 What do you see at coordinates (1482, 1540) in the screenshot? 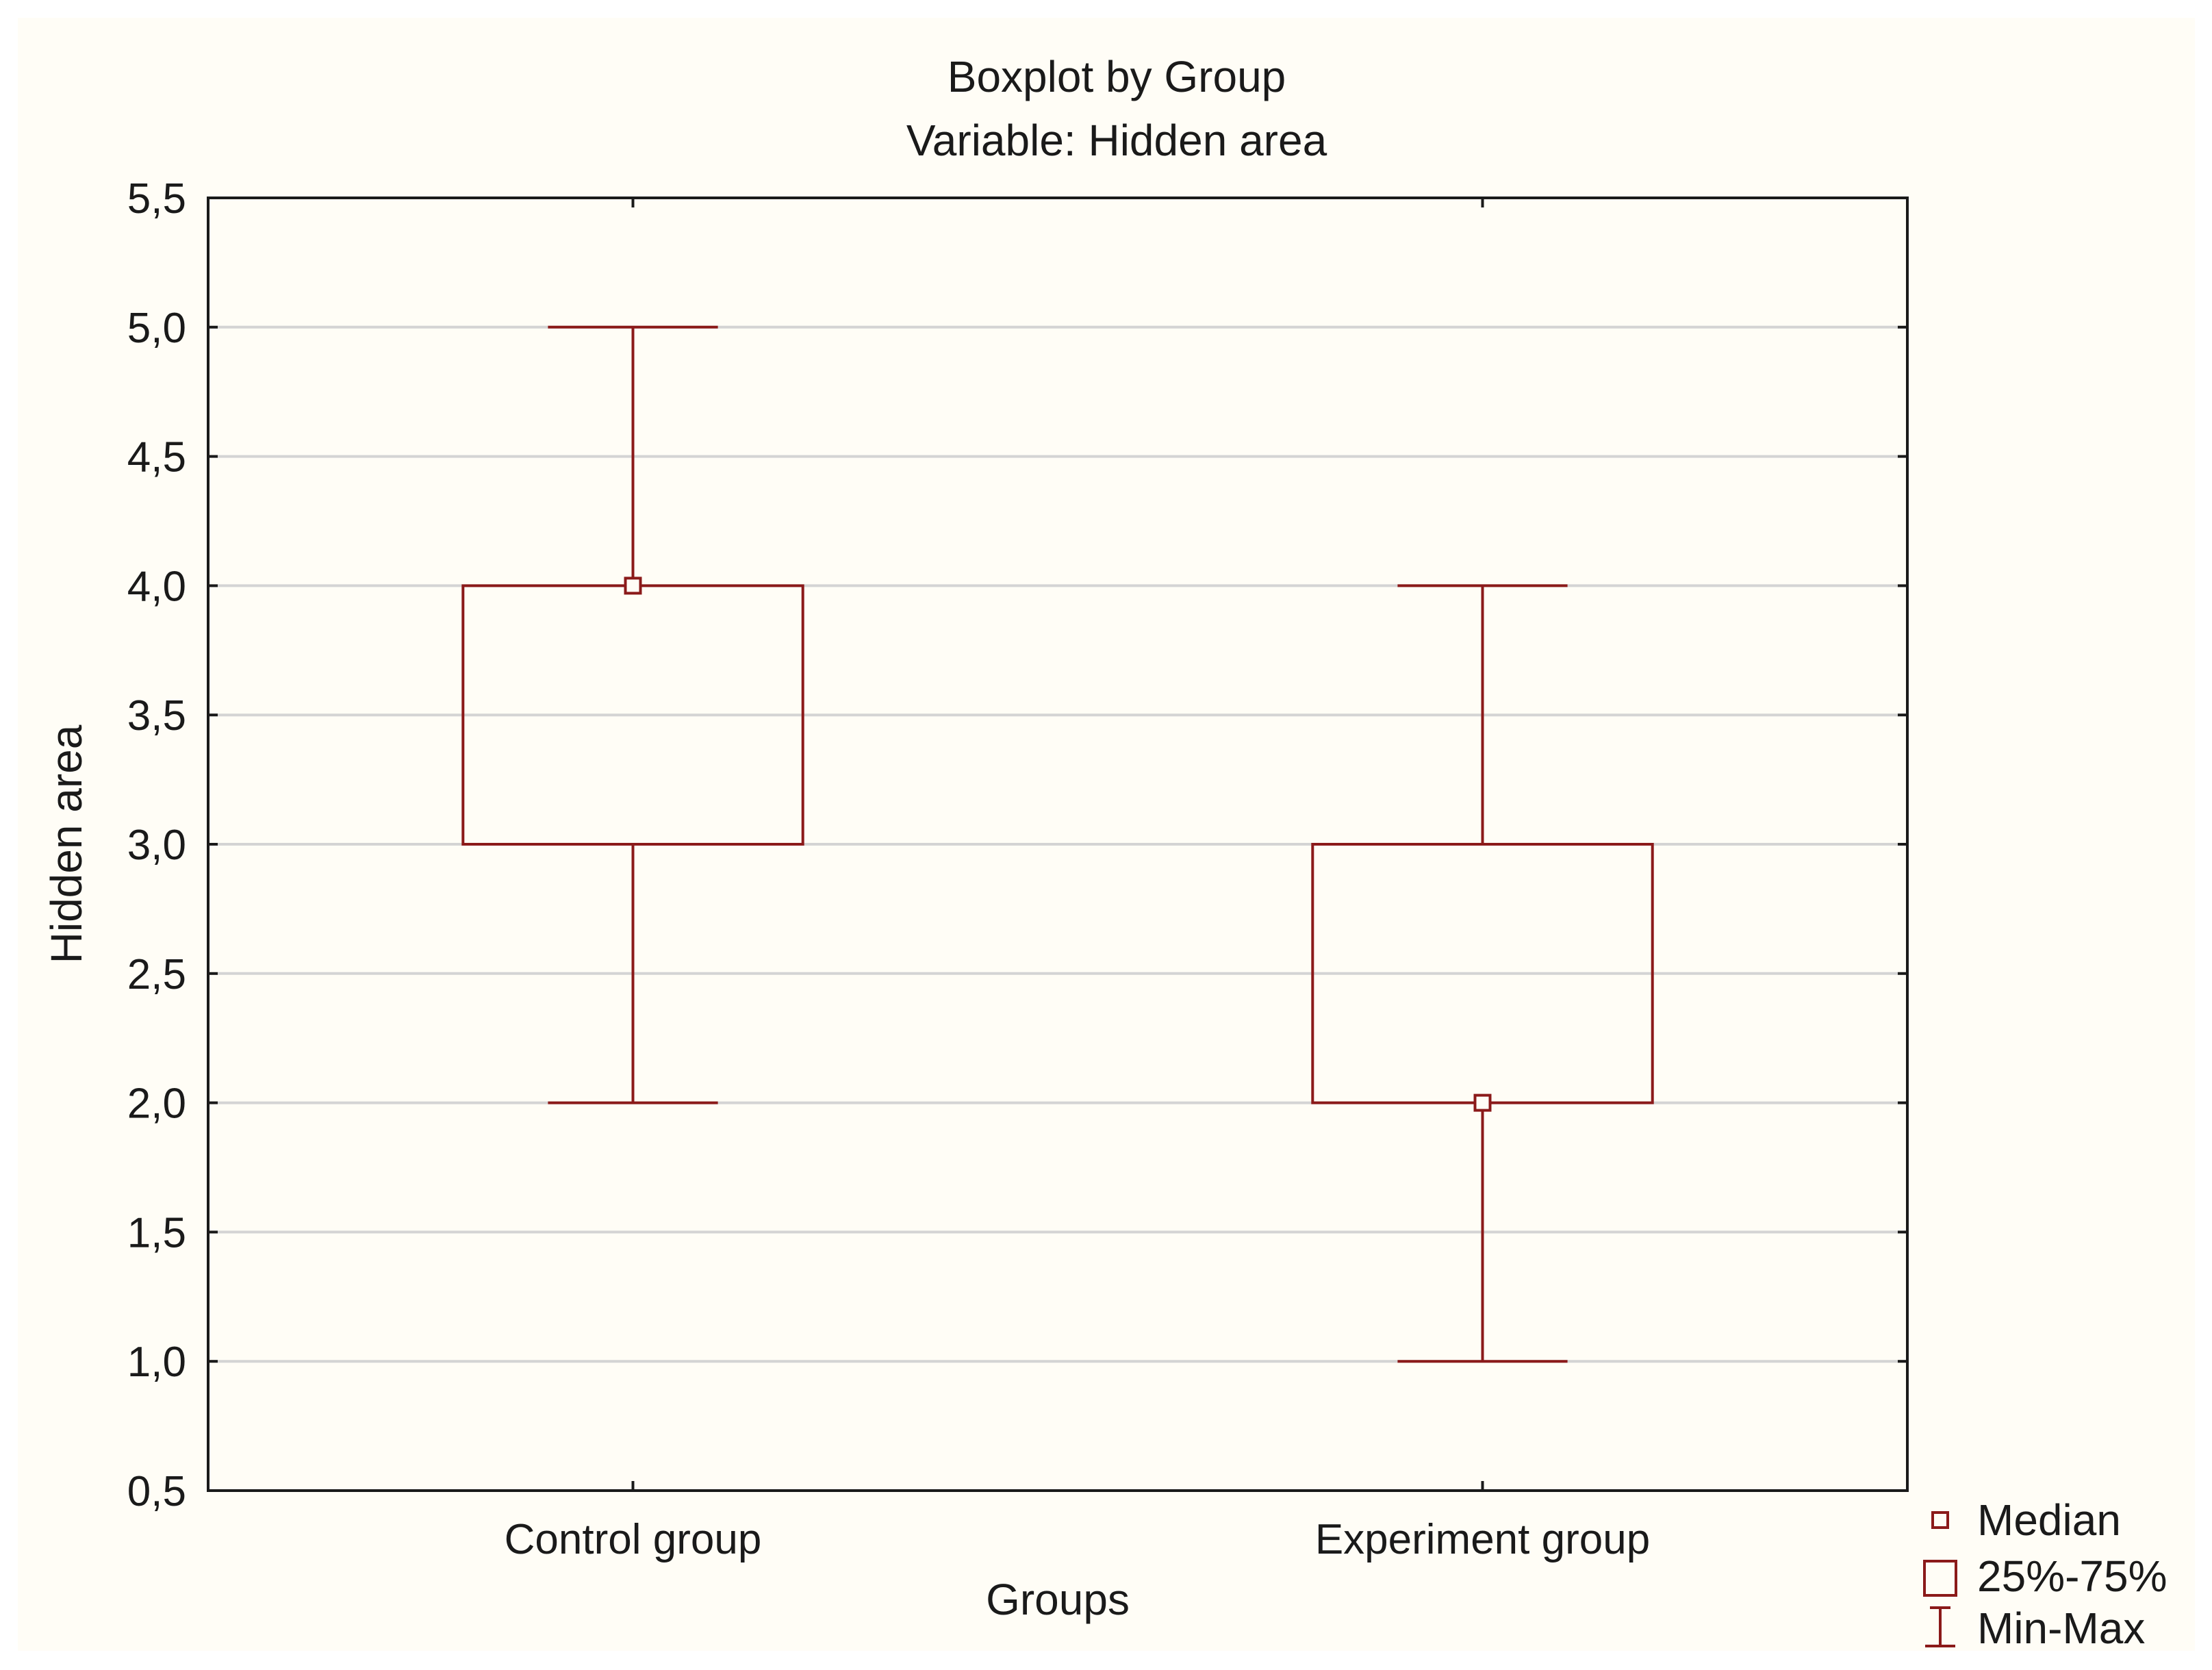
I see `x-tick-label: Experiment group` at bounding box center [1482, 1540].